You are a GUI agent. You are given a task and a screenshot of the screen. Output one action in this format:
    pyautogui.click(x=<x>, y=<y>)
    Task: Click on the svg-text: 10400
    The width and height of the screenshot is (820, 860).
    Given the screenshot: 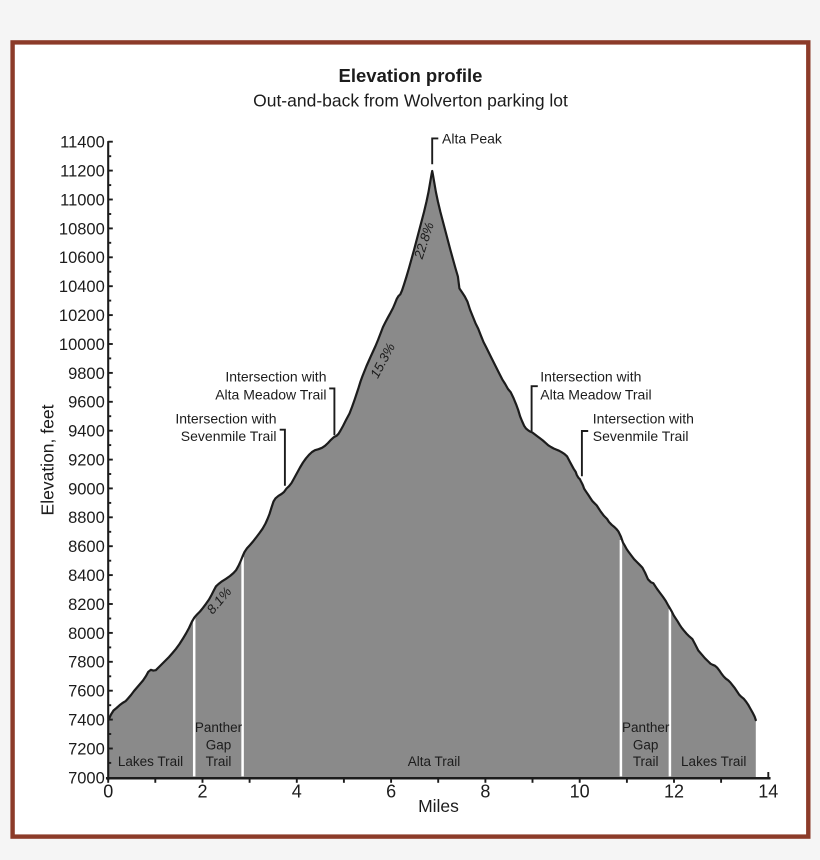 What is the action you would take?
    pyautogui.click(x=82, y=287)
    